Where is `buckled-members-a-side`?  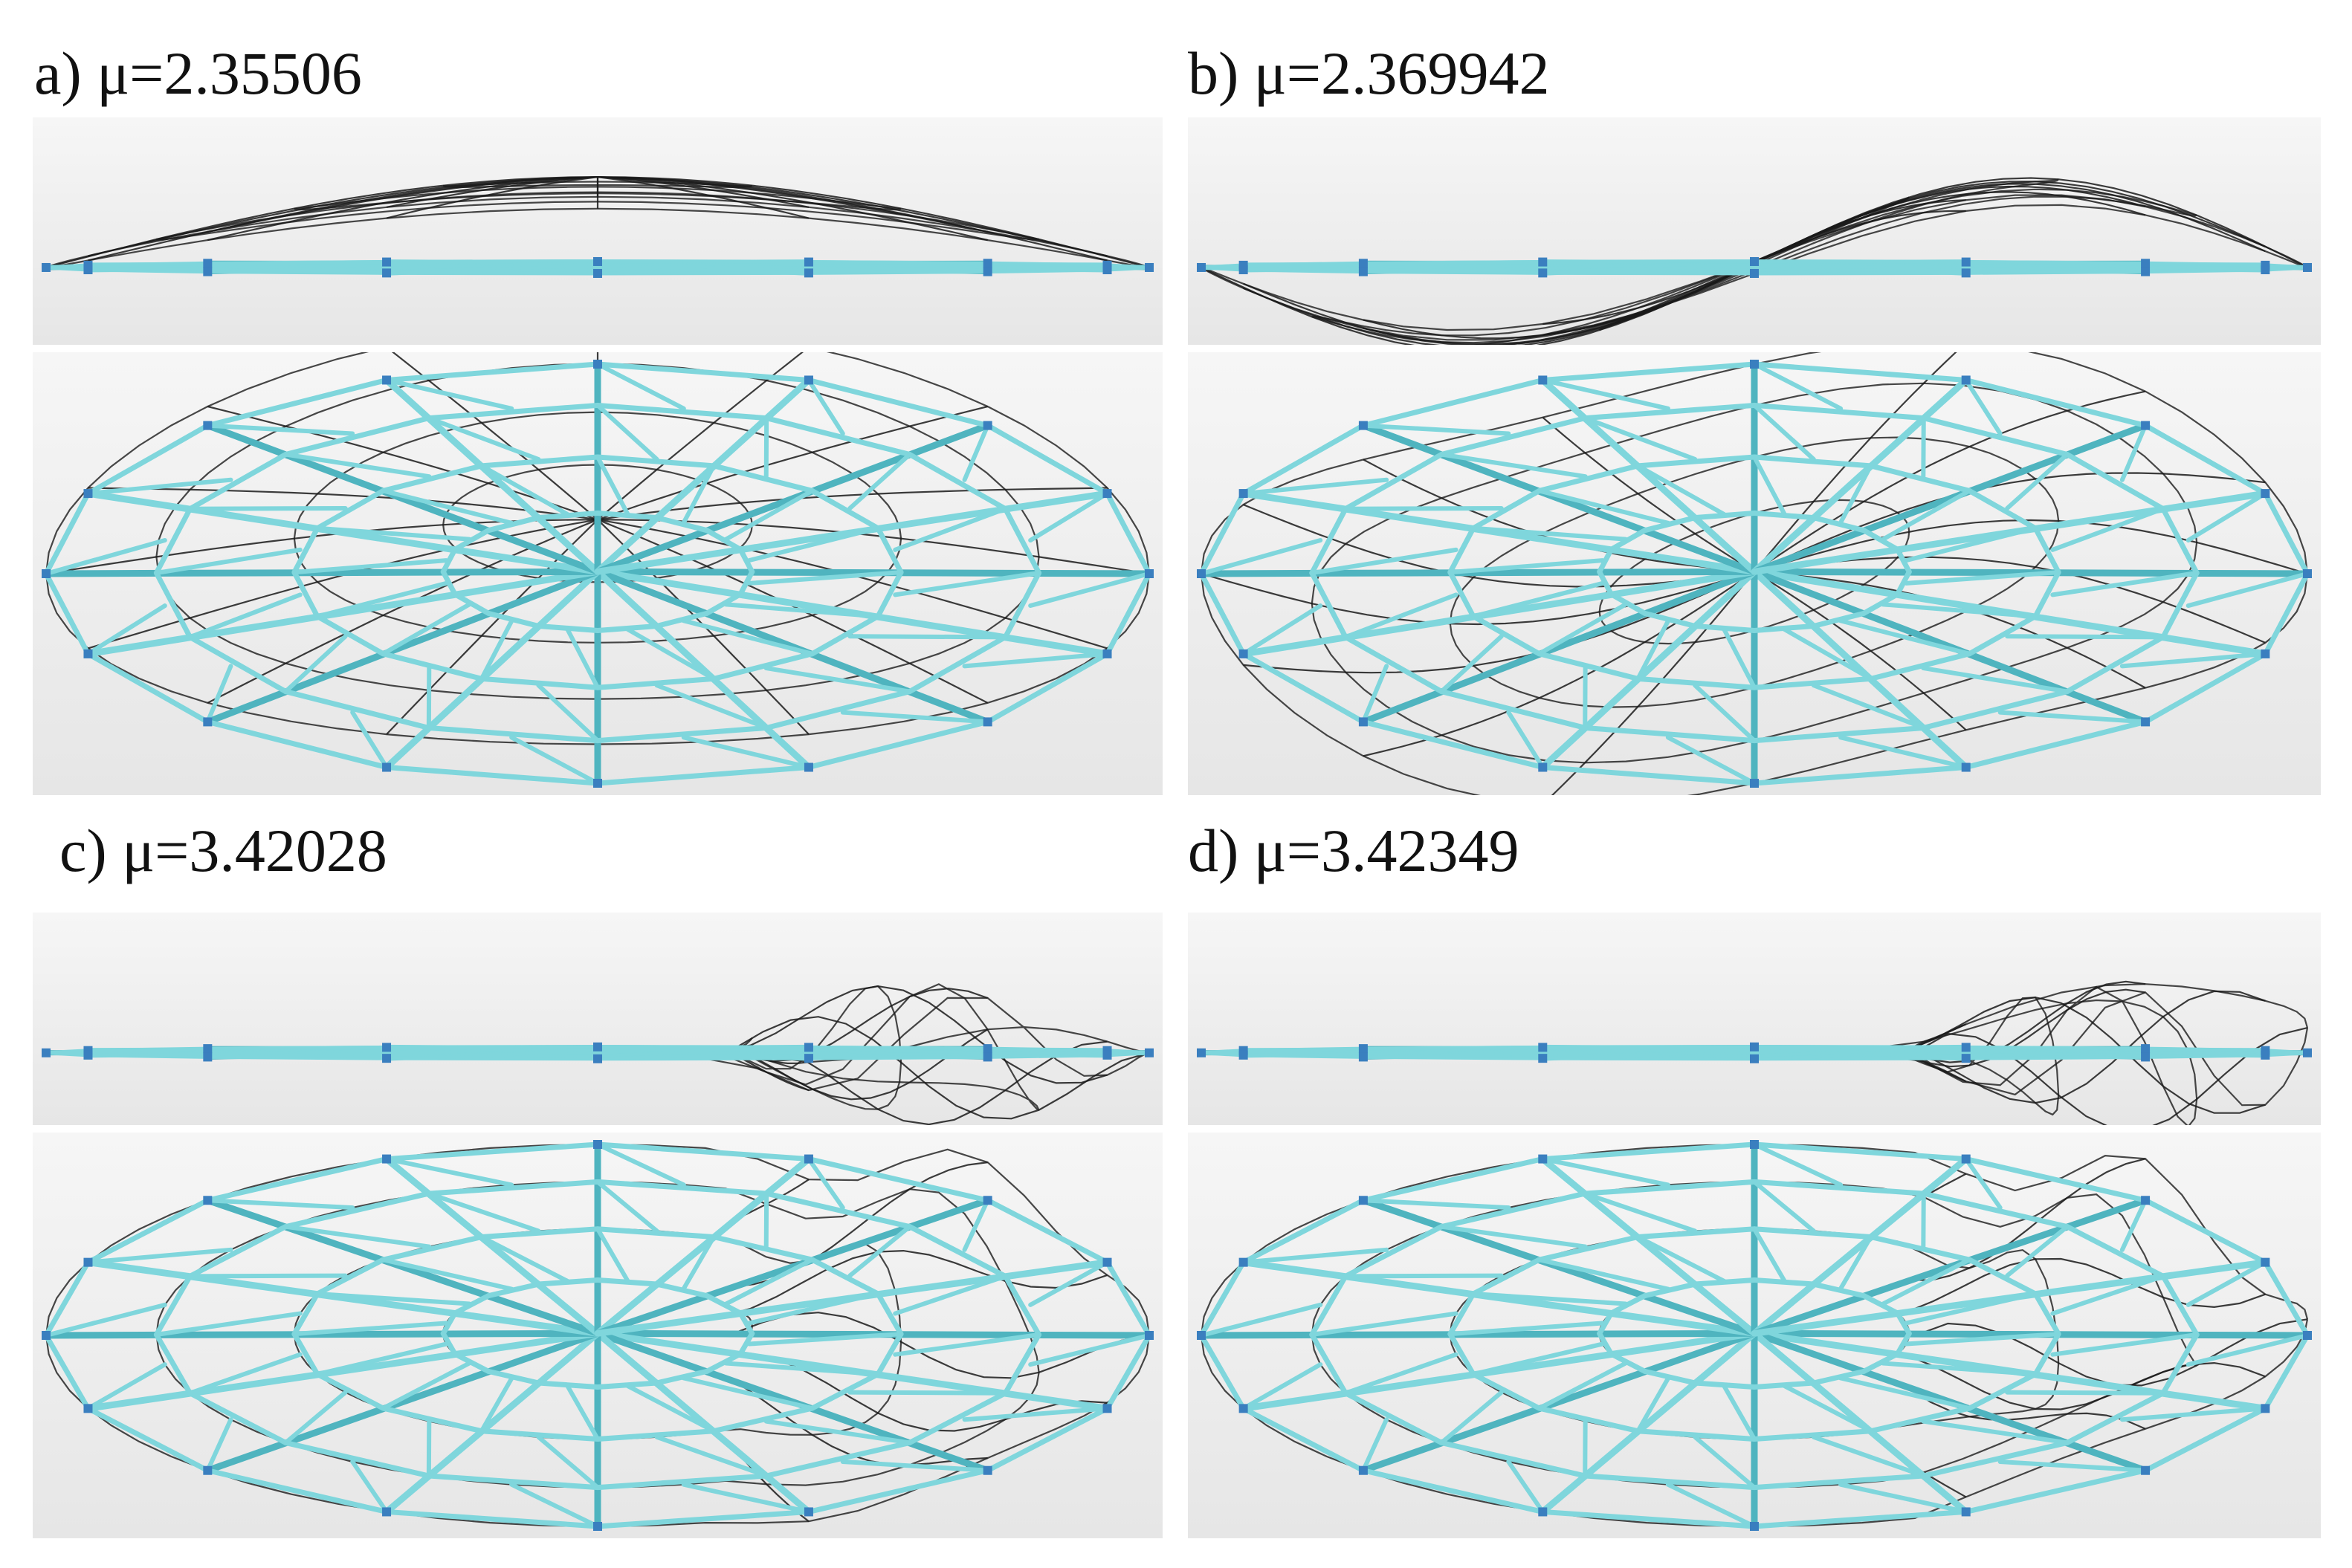 buckled-members-a-side is located at coordinates (597, 222).